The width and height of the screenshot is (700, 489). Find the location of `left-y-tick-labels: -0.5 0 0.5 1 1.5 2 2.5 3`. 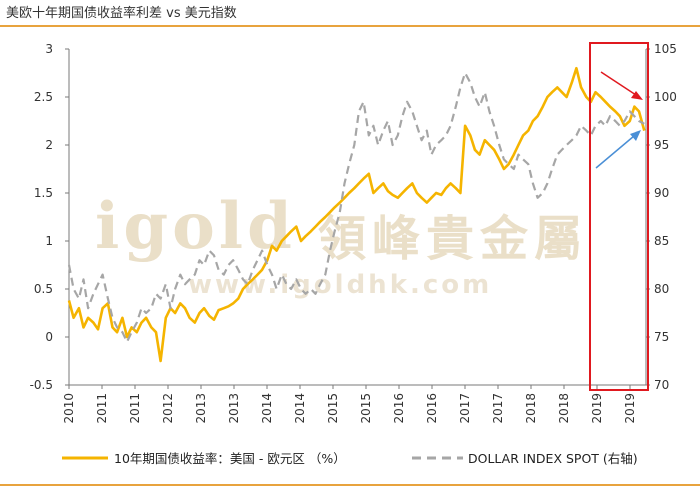

left-y-tick-labels: -0.5 0 0.5 1 1.5 2 2.5 3 is located at coordinates (49, 217).